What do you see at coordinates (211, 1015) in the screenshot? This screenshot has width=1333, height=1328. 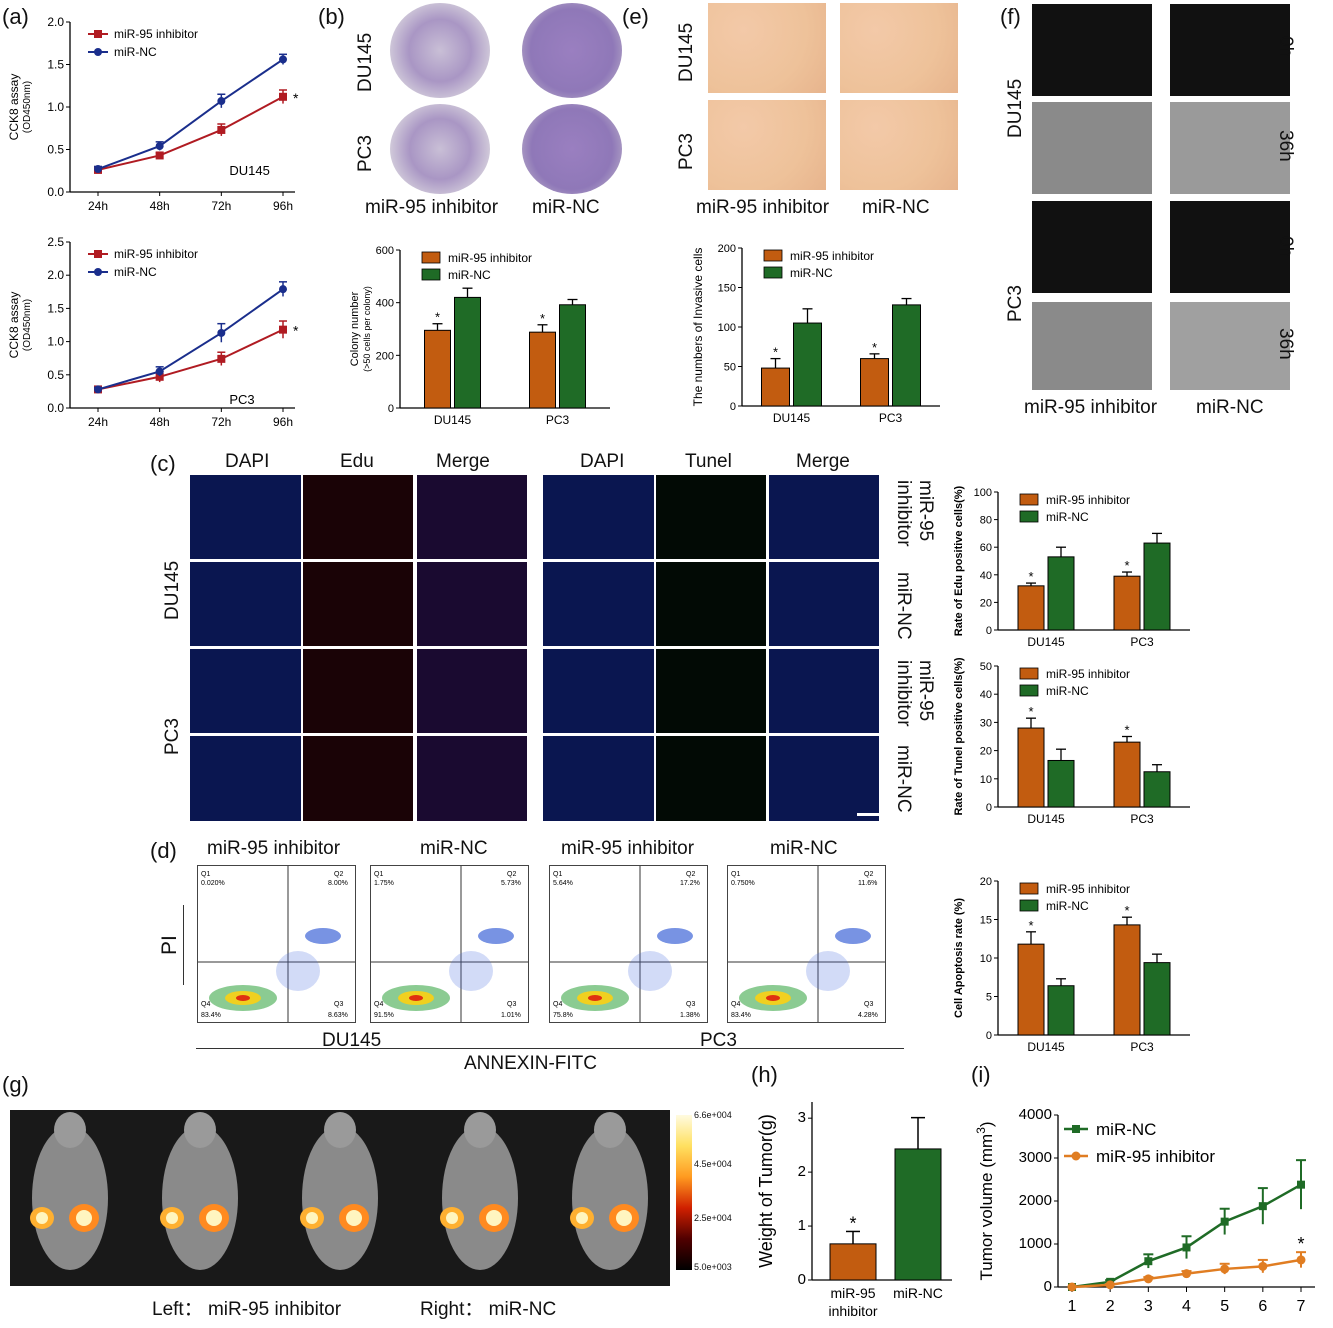 I see `quadrant-label: 83.4%` at bounding box center [211, 1015].